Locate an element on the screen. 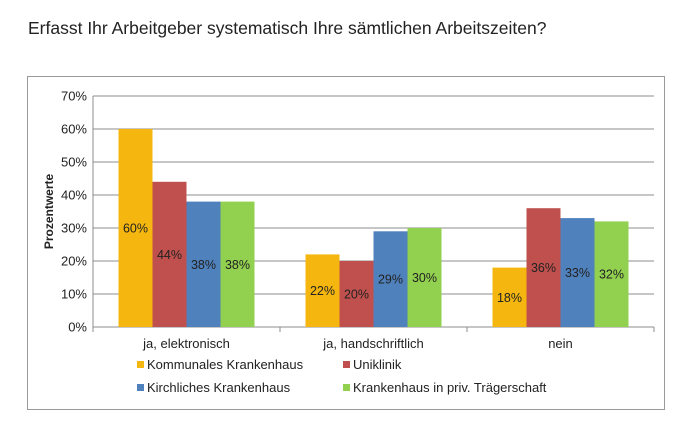  y-tick-label: 20% is located at coordinates (74, 261).